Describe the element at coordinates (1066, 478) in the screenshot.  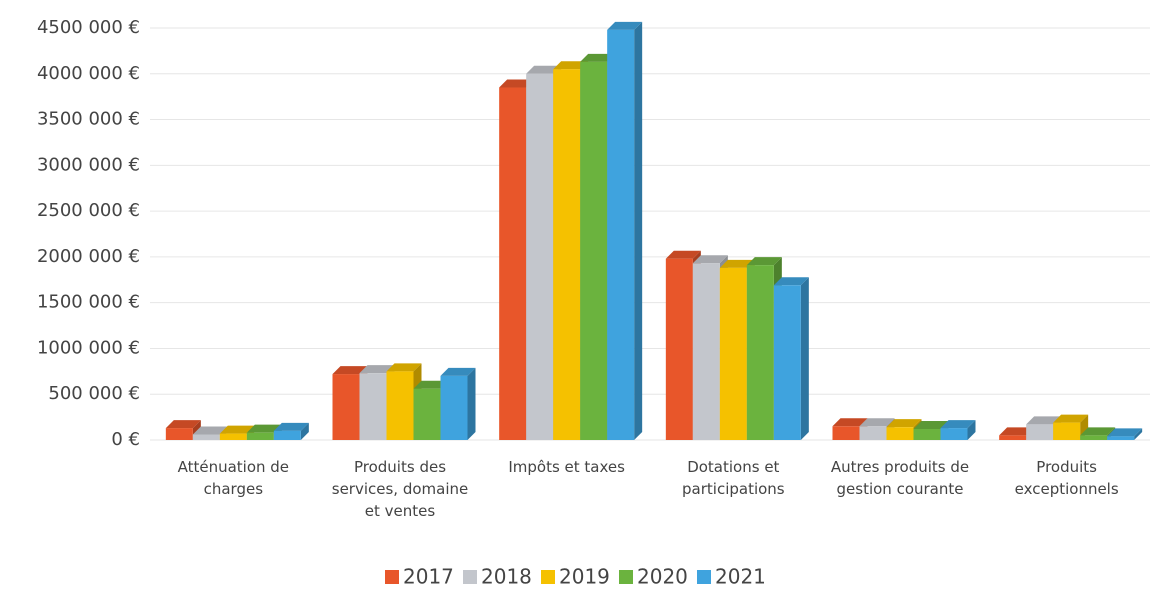
I see `x-tick-label: Produits exceptionnels` at that location.